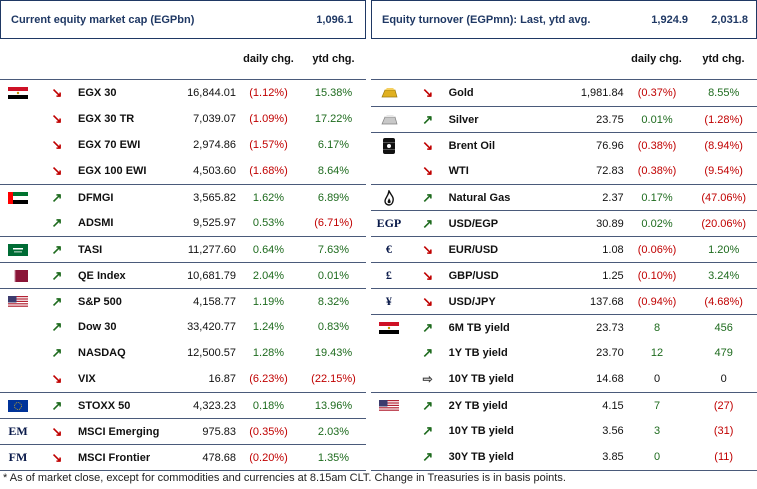  What do you see at coordinates (613, 405) in the screenshot?
I see `instrument-value: 4.15` at bounding box center [613, 405].